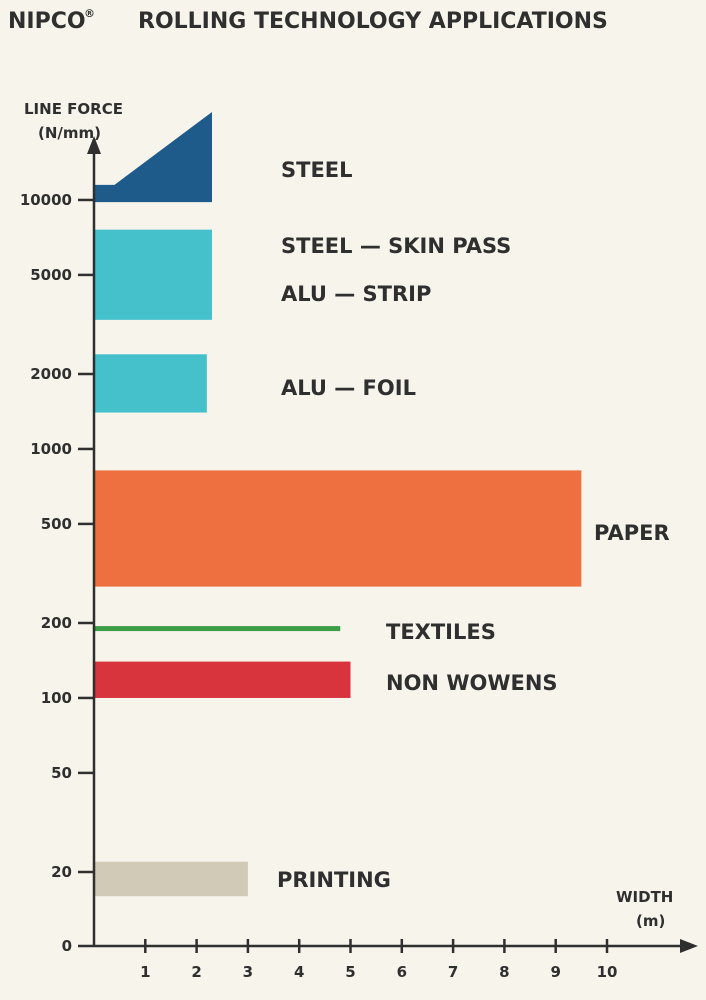  What do you see at coordinates (56, 698) in the screenshot?
I see `y-tick-label: 100` at bounding box center [56, 698].